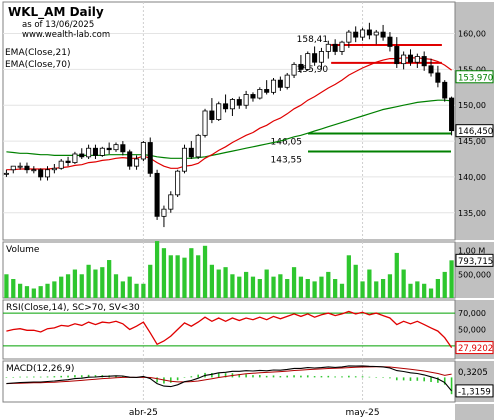  Describe the element at coordinates (474, 412) in the screenshot. I see `date-axis-corner` at that location.